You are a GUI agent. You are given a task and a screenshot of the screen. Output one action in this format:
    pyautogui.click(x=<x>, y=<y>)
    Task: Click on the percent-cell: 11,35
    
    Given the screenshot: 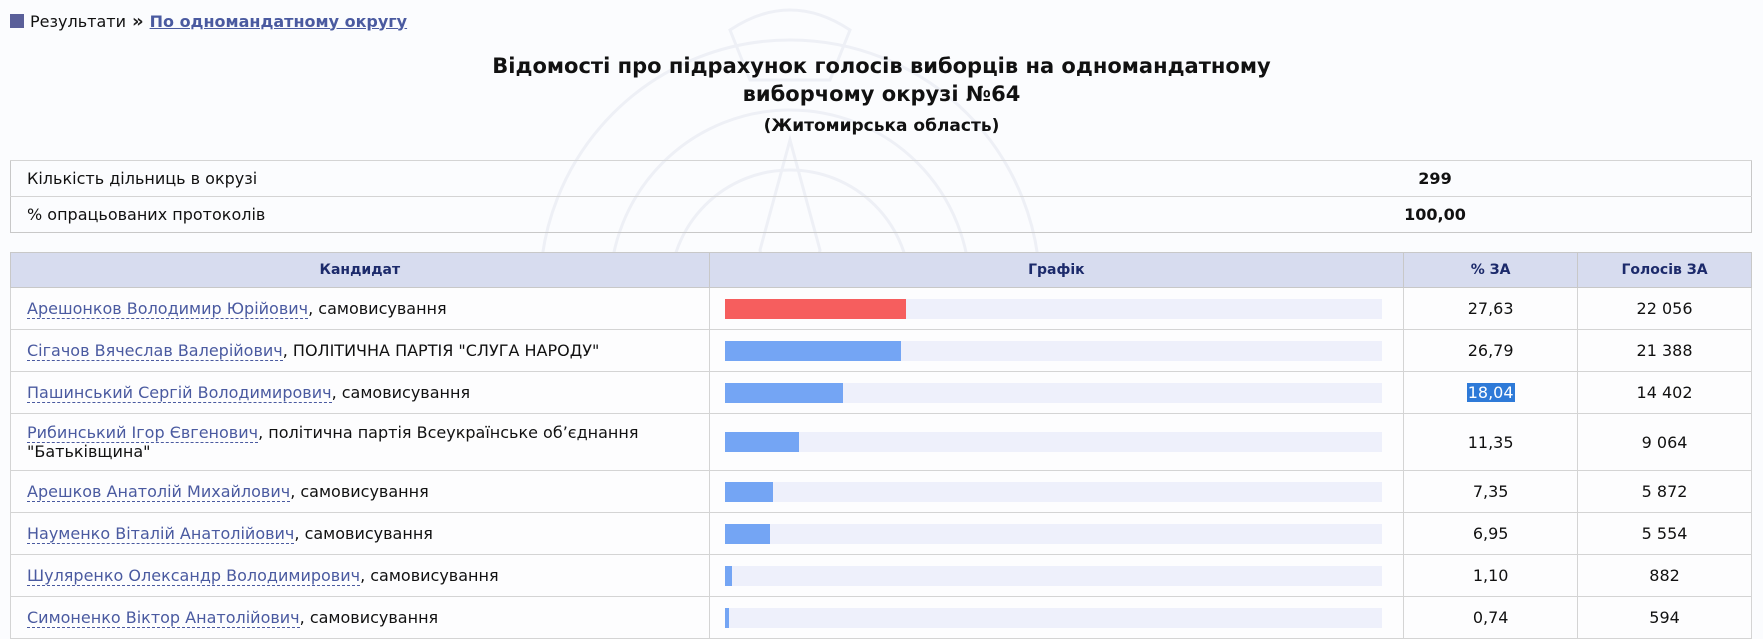 What is the action you would take?
    pyautogui.click(x=1491, y=442)
    